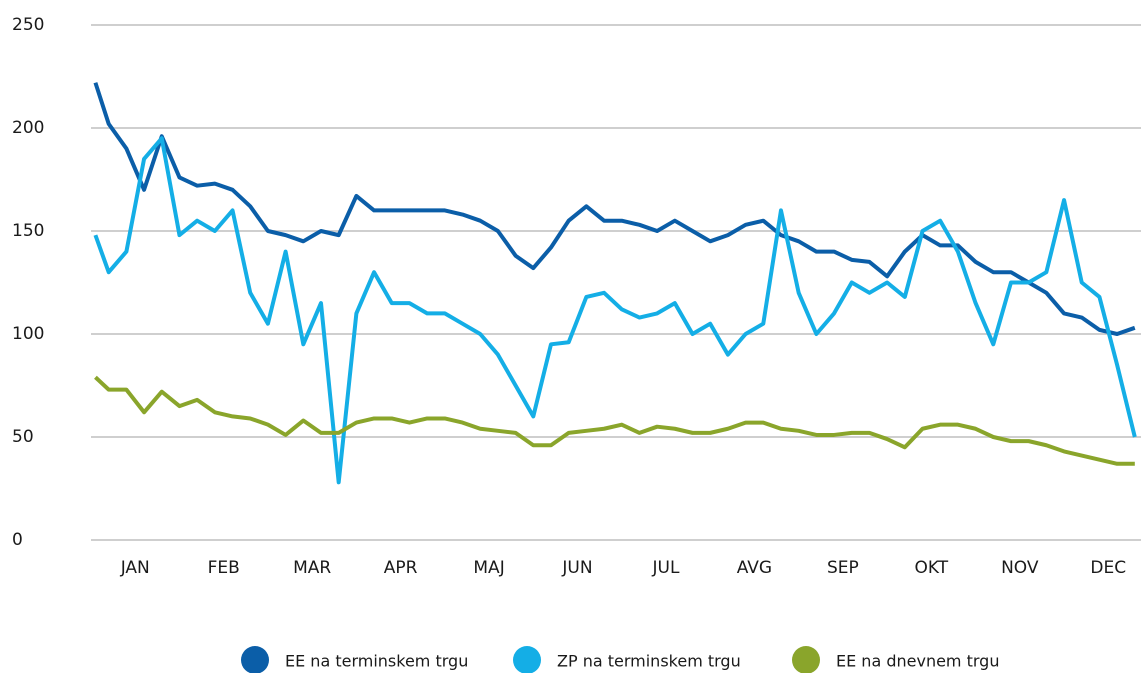 Image resolution: width=1141 pixels, height=673 pixels. What do you see at coordinates (28, 231) in the screenshot?
I see `y-tick-label: 150` at bounding box center [28, 231].